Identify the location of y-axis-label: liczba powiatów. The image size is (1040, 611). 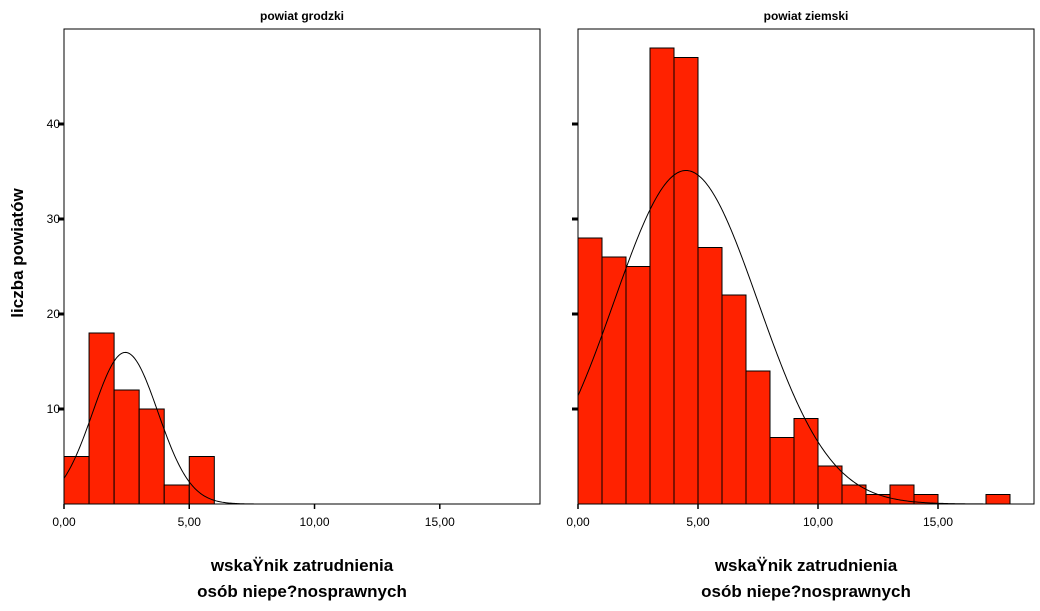
(17, 253).